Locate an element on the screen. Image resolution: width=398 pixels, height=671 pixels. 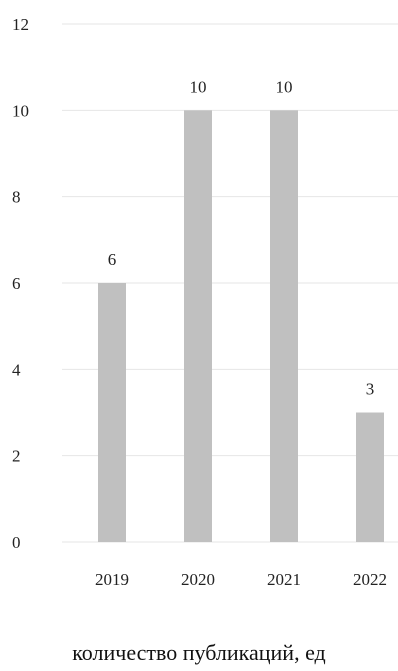
data-label-2020: 10 is located at coordinates (198, 86).